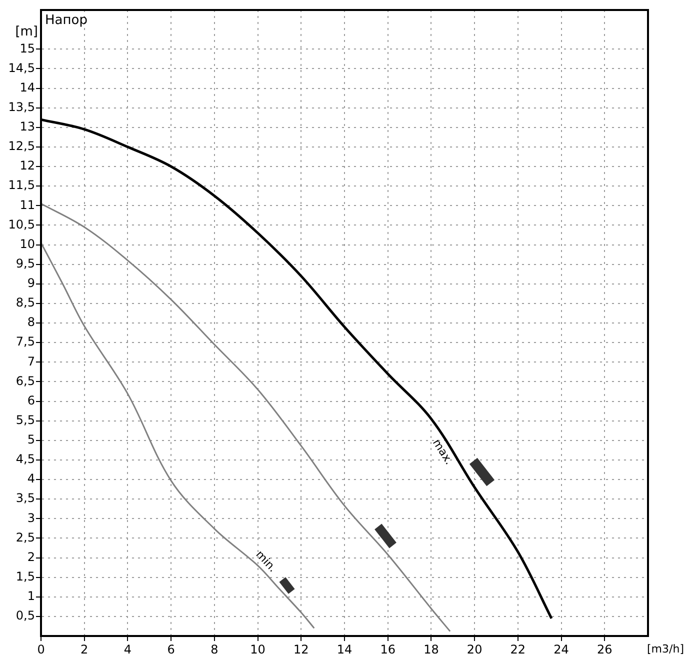 The width and height of the screenshot is (685, 662). Describe the element at coordinates (21, 224) in the screenshot. I see `y-tick-label: 10,5` at that location.